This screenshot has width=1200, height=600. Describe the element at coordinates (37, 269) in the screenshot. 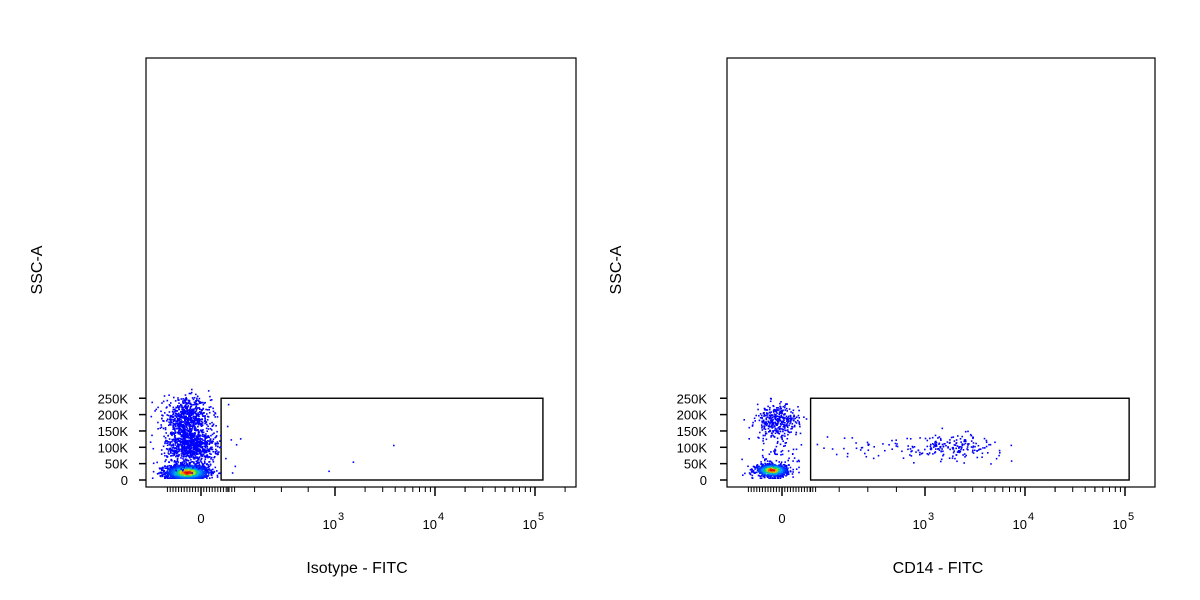

I see `y-axis-title-text: SSC-A` at that location.